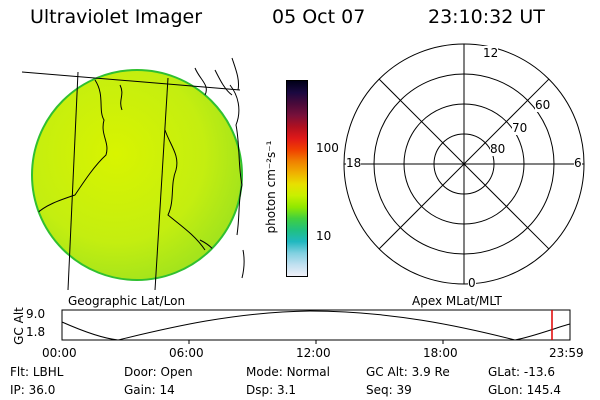 Image resolution: width=600 pixels, height=400 pixels. What do you see at coordinates (389, 390) in the screenshot?
I see `status-seq: Seq: 39` at bounding box center [389, 390].